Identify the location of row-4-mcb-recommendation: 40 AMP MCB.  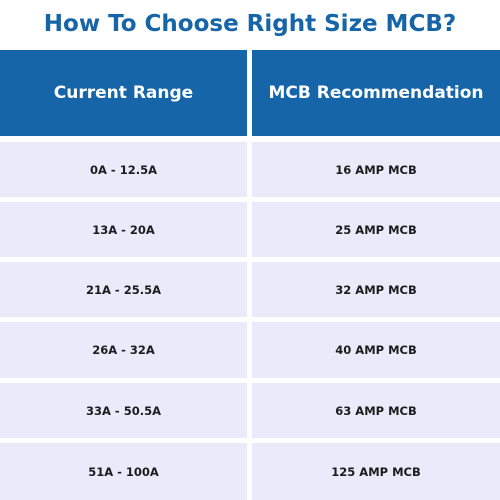
(376, 350).